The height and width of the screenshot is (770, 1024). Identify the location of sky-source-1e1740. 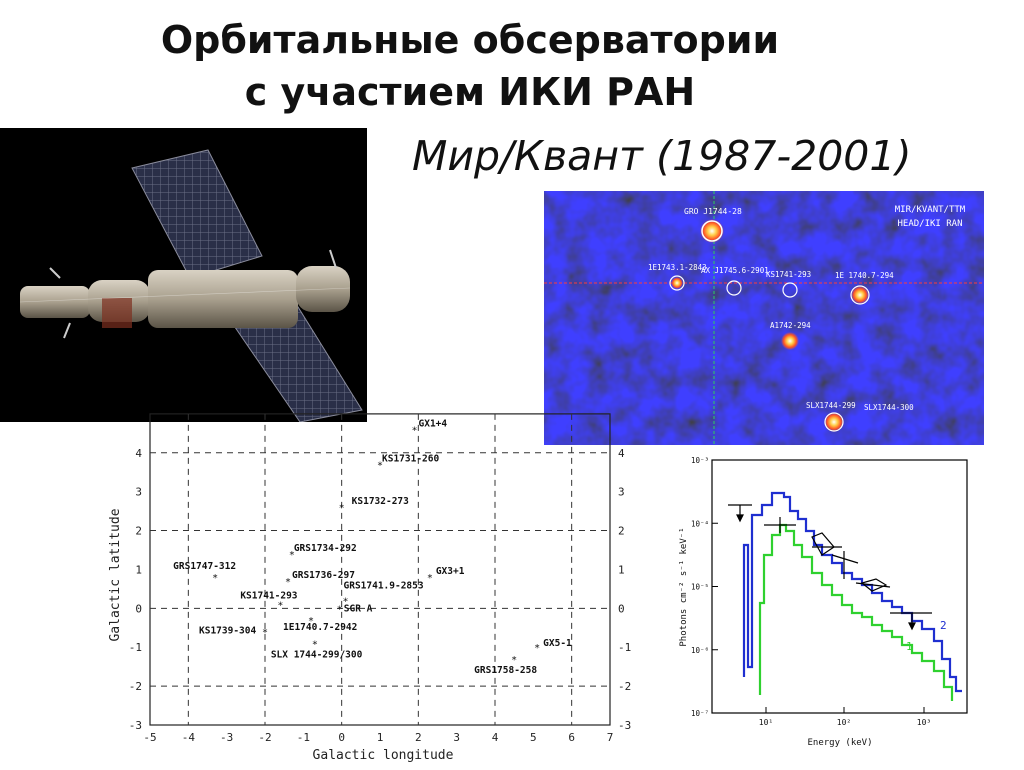
(860, 295).